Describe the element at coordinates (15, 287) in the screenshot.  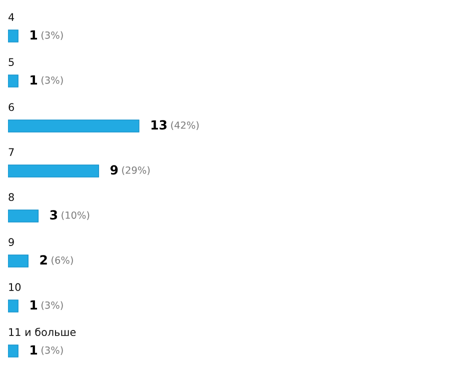
I see `y-tick-label: 10` at that location.